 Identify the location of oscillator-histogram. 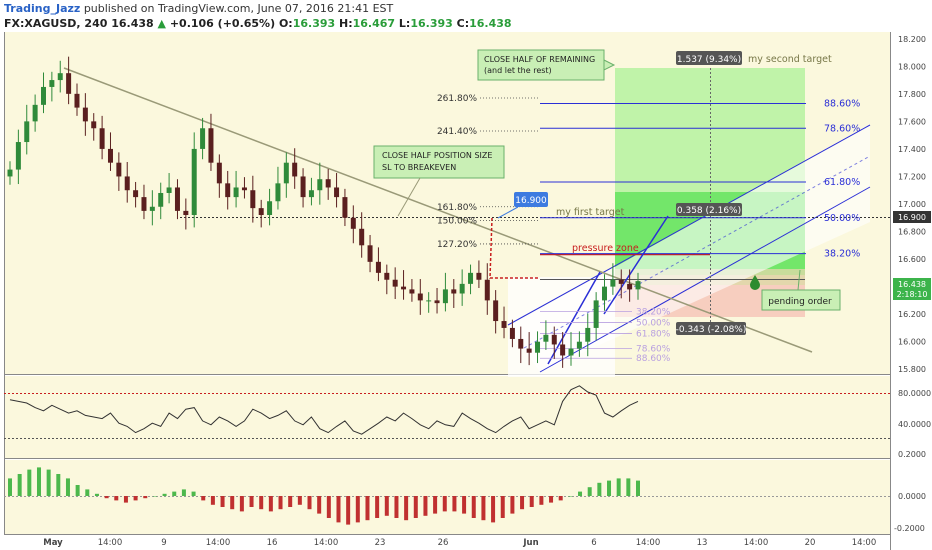
(324, 496).